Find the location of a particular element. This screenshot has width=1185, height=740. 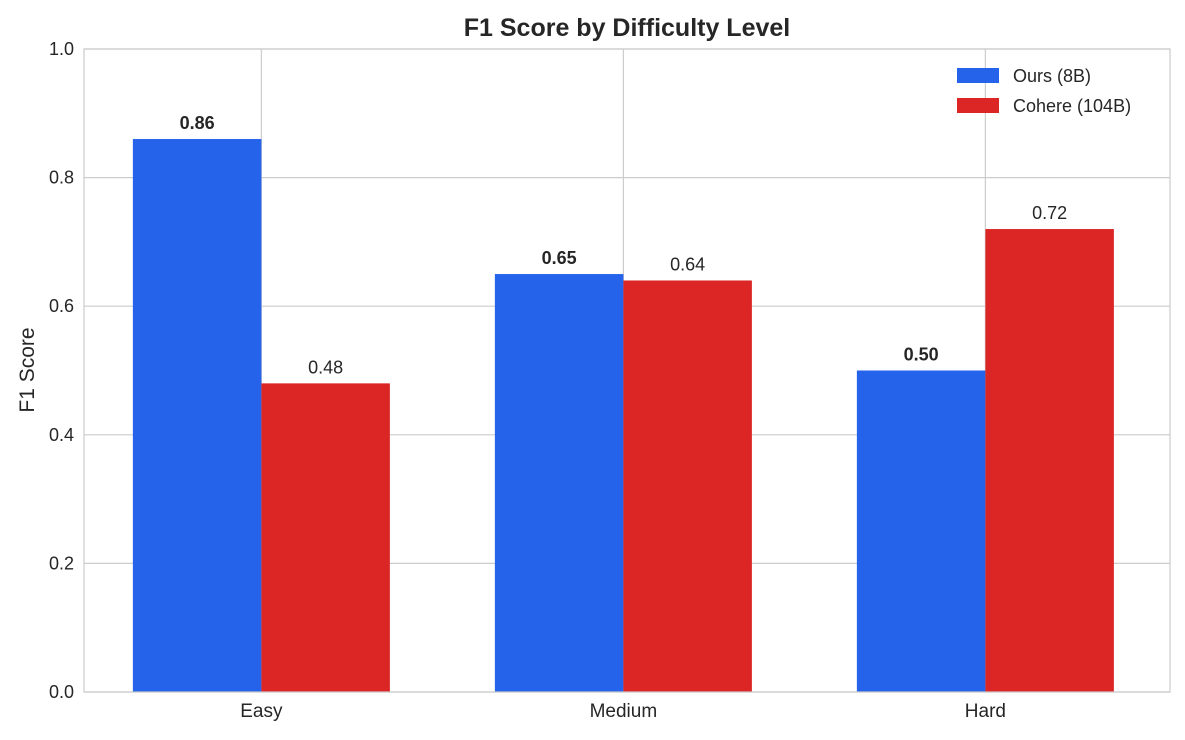

y-tick-label: 0.4 is located at coordinates (61, 435).